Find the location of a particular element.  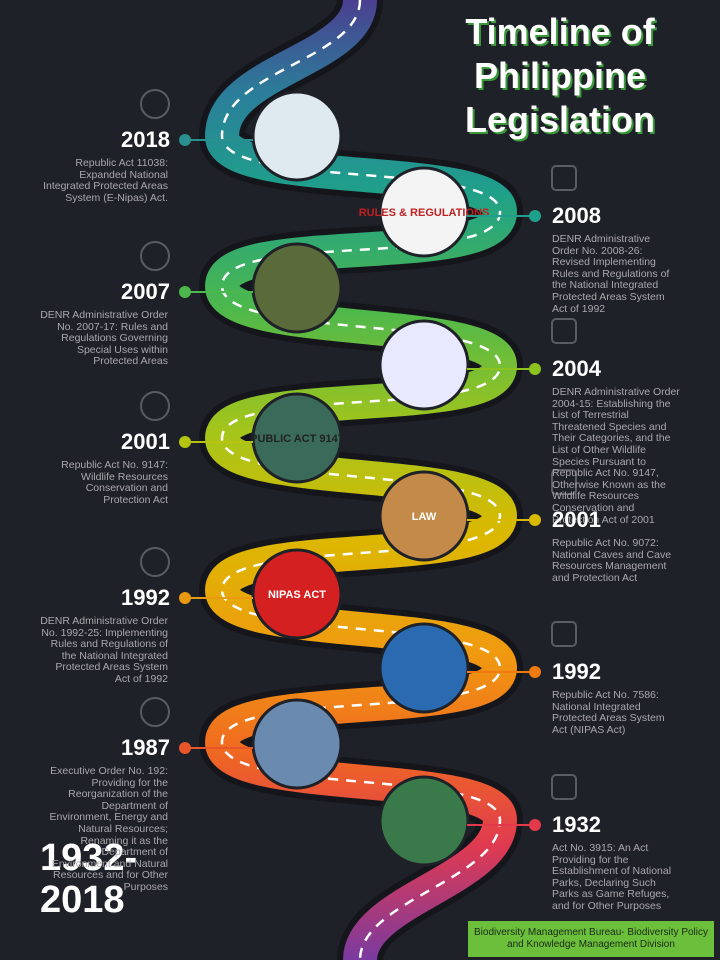

year: 2007 is located at coordinates (145, 291).